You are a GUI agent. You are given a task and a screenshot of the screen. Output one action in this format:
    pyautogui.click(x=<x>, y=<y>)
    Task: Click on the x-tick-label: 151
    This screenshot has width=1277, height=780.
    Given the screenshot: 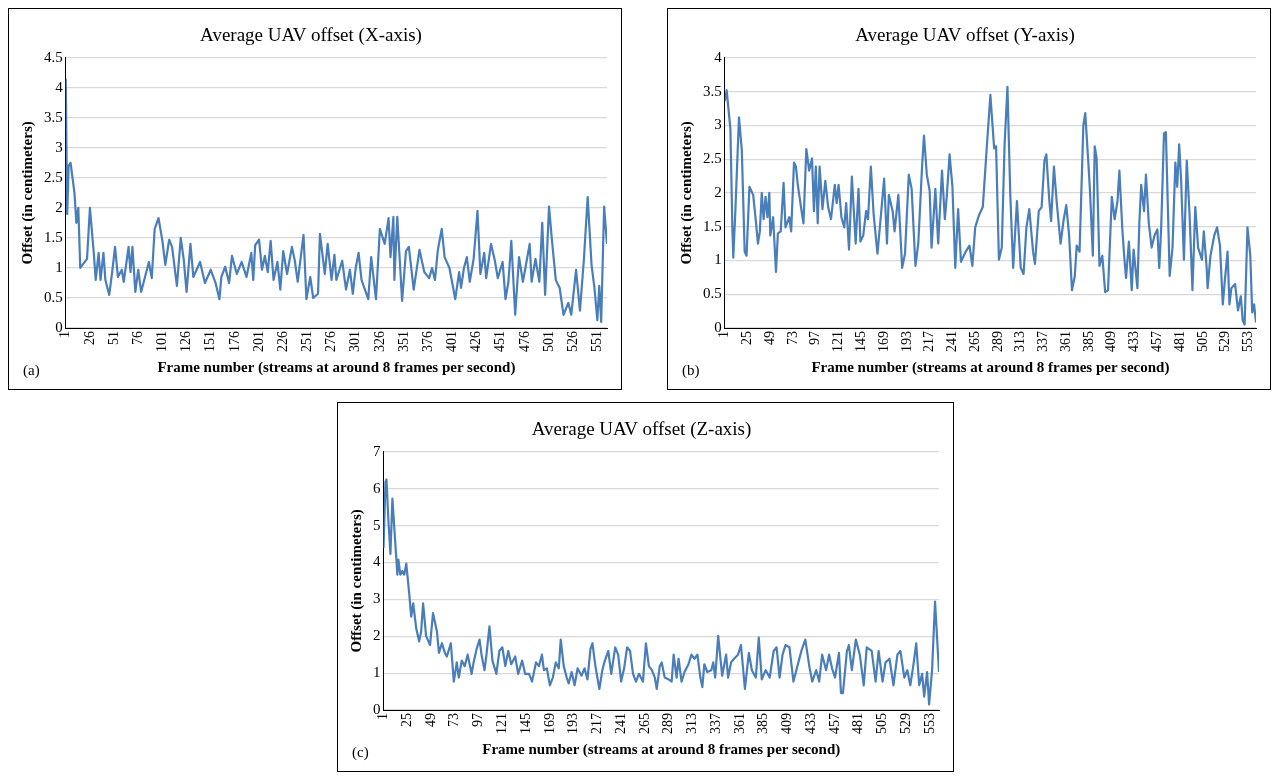 What is the action you would take?
    pyautogui.click(x=210, y=341)
    